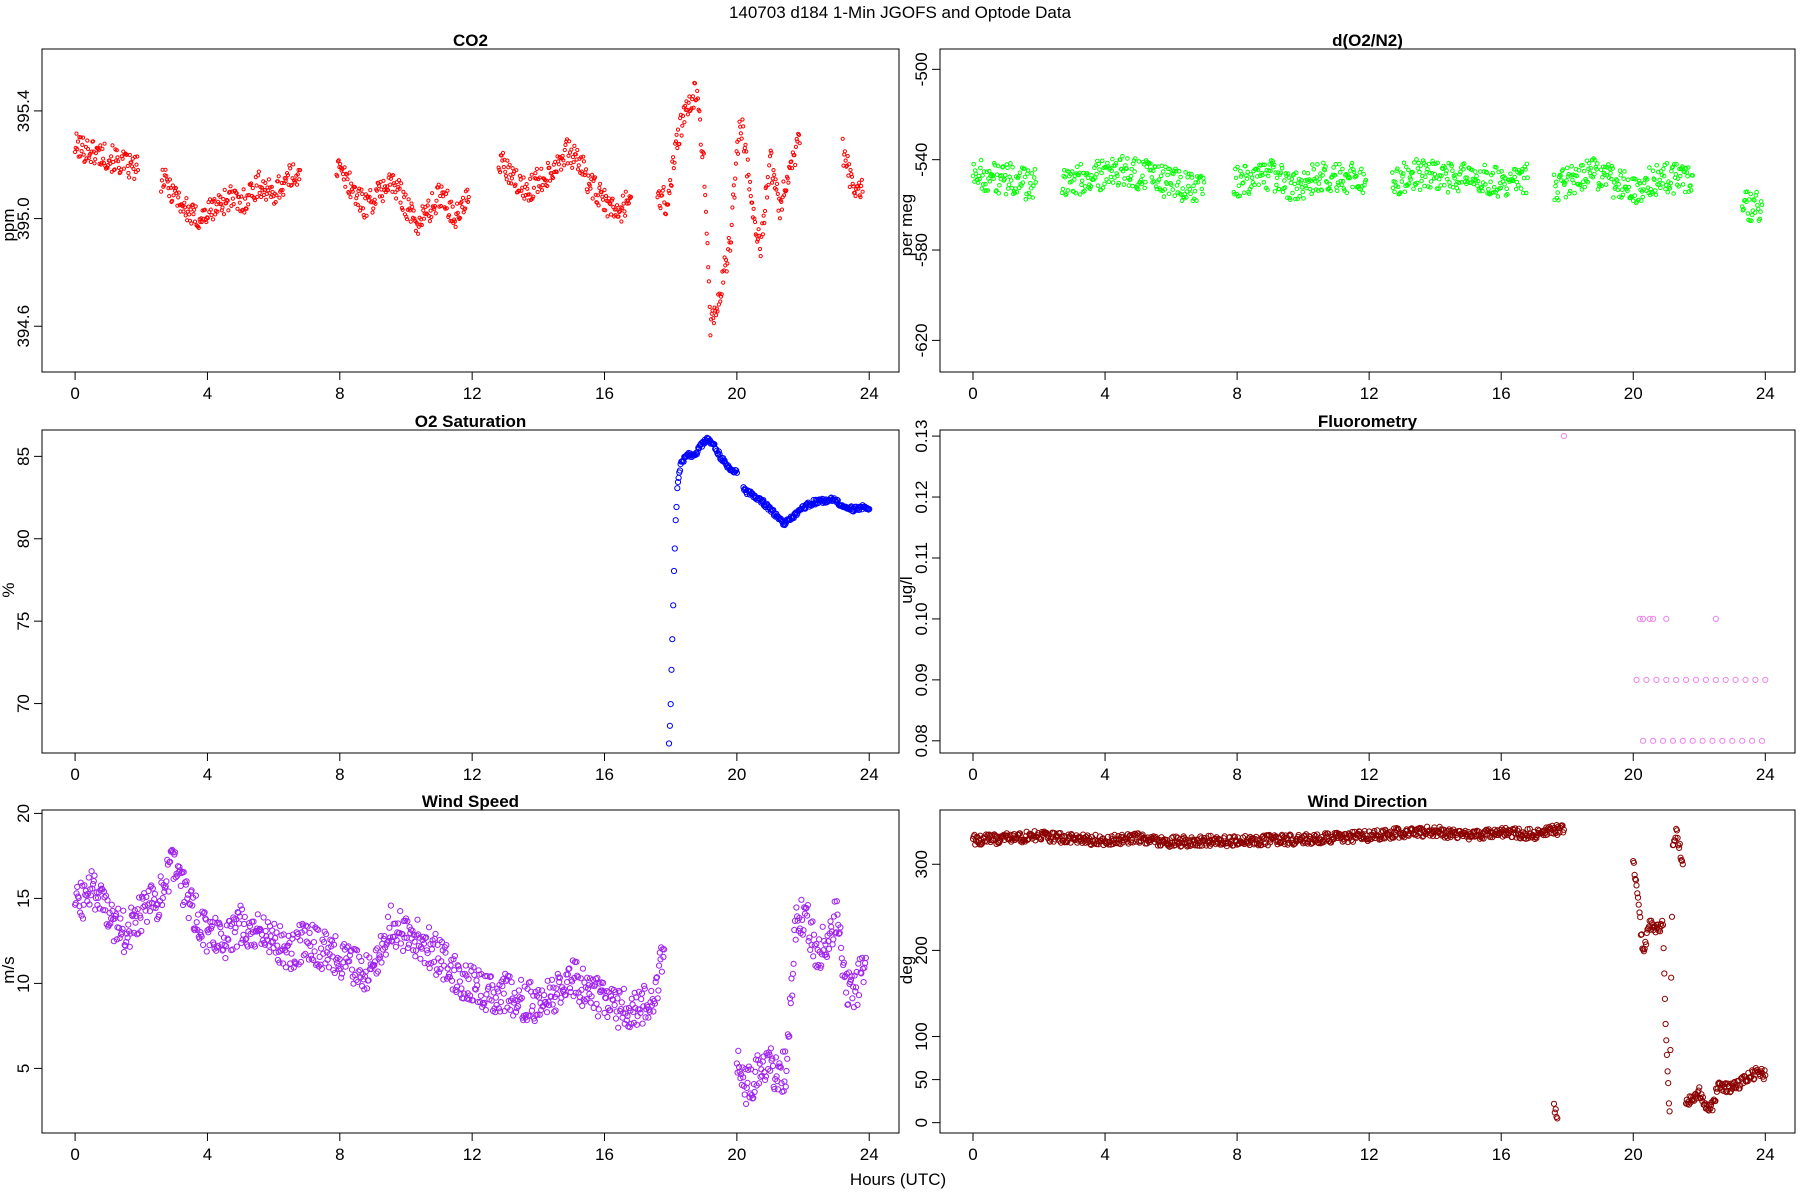 This screenshot has width=1800, height=1200. Describe the element at coordinates (972, 393) in the screenshot. I see `x-tick-label: 0` at that location.